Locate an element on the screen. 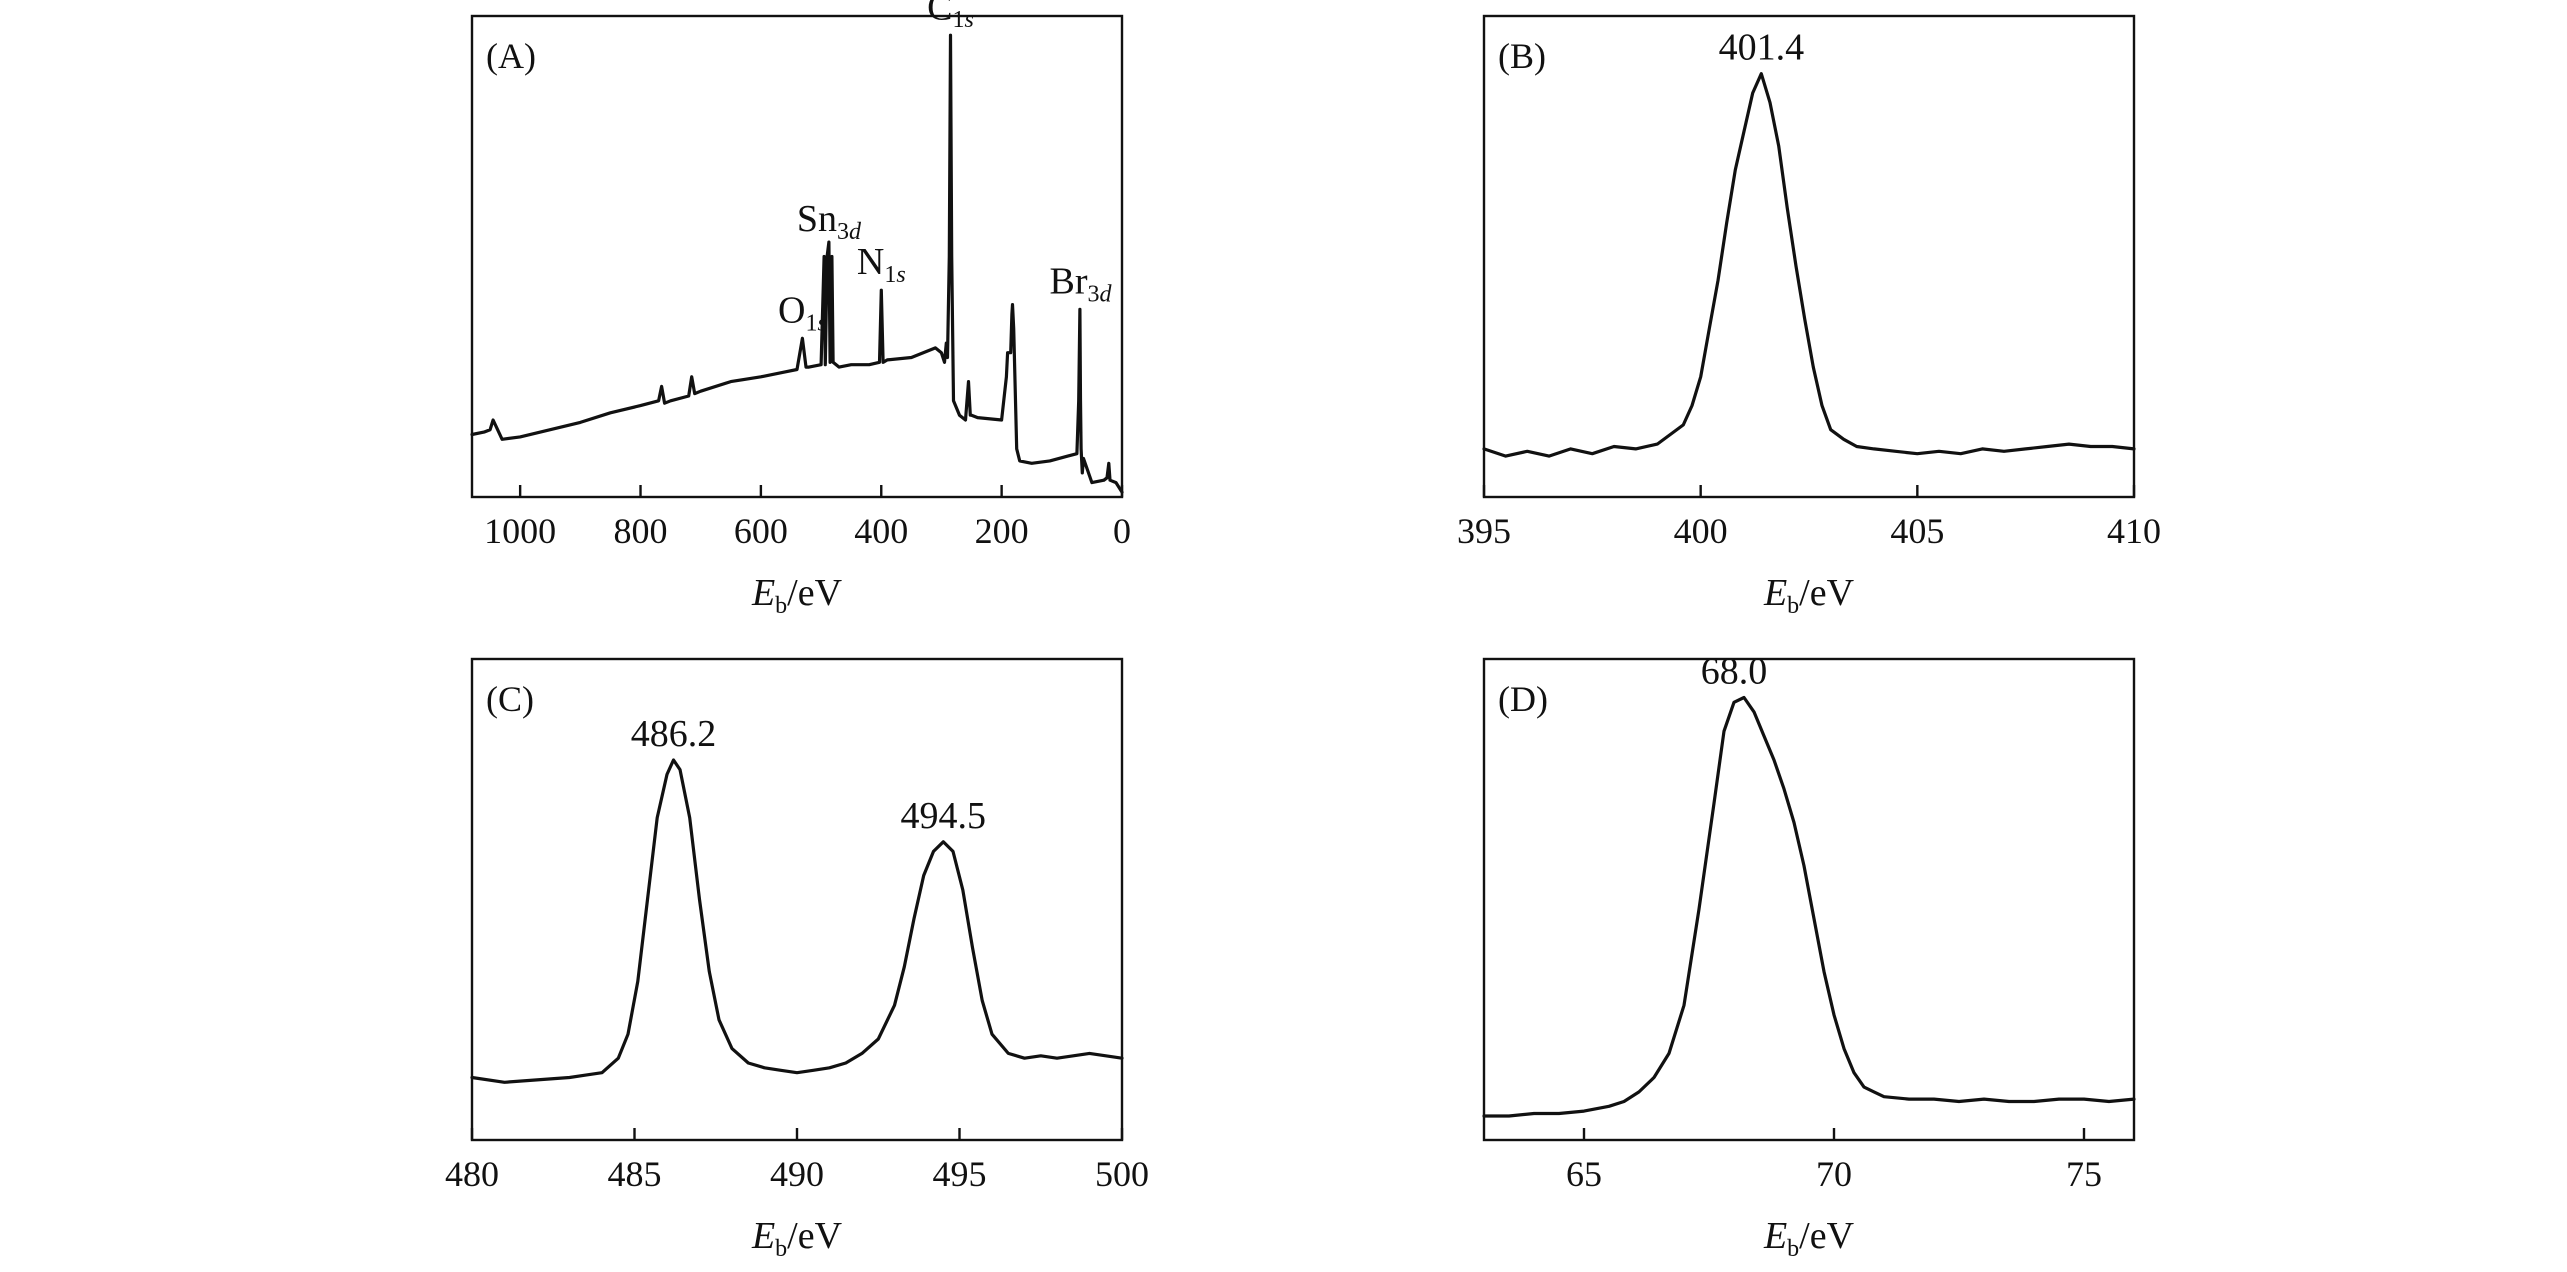 This screenshot has height=1272, width=2567. panel-c-x-tick-label: 485 is located at coordinates (635, 1174).